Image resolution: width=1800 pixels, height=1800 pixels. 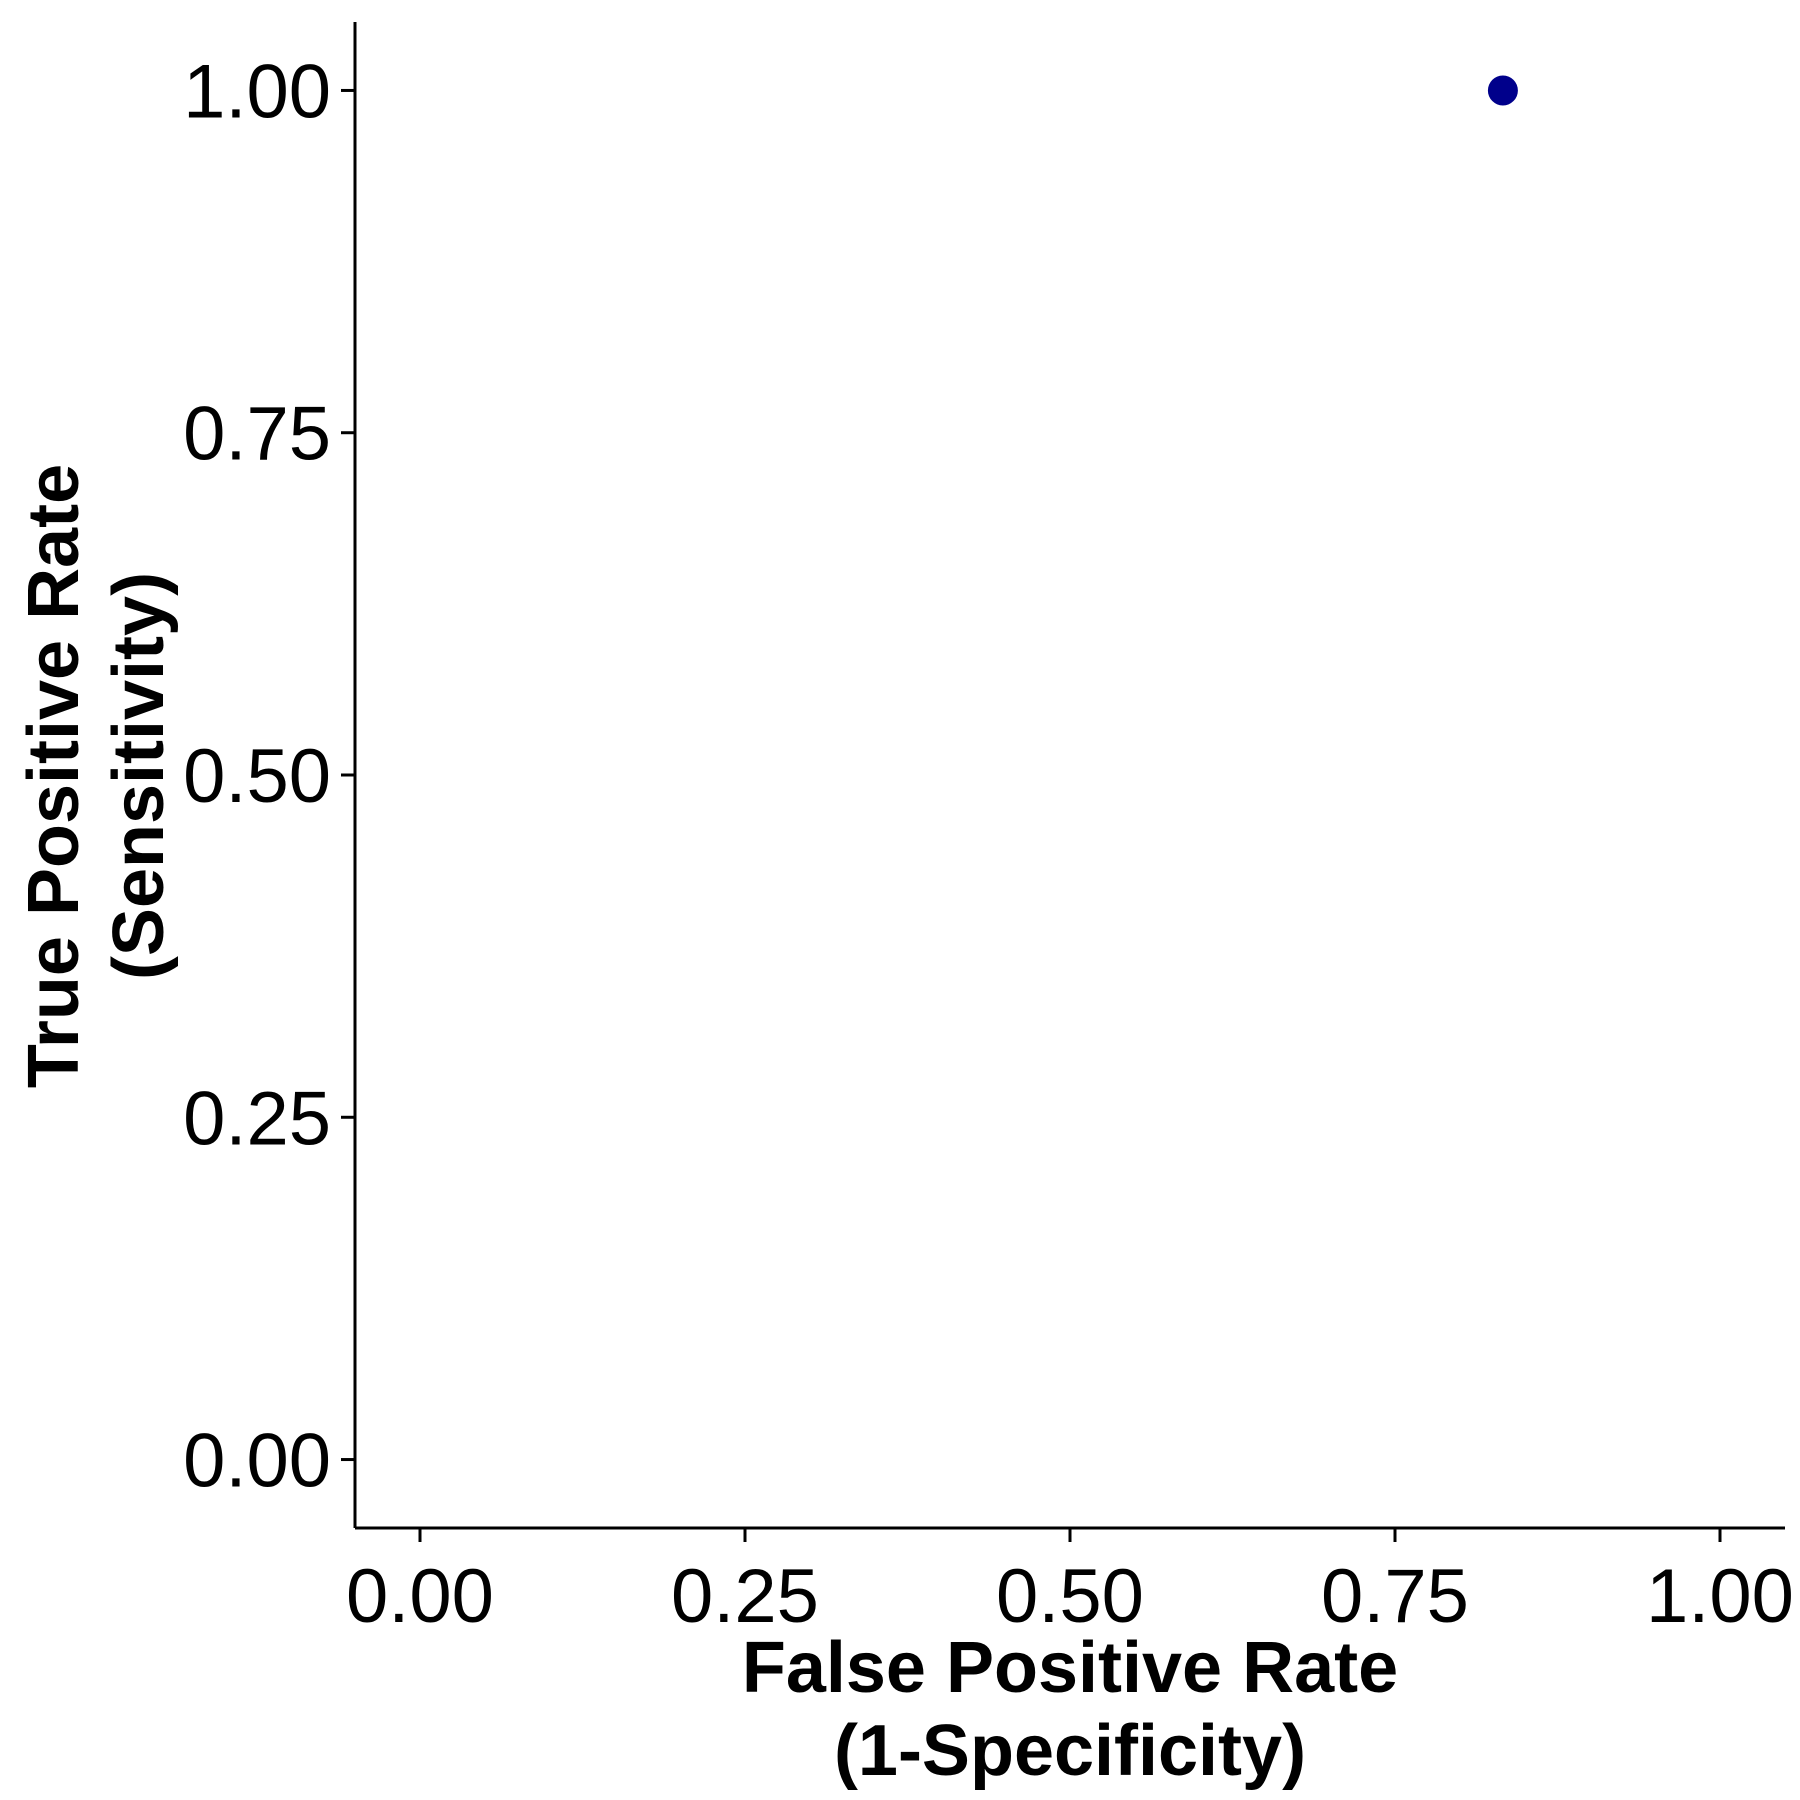 I want to click on x-axis-title-line-2: (1-Specificity), so click(x=1070, y=1751).